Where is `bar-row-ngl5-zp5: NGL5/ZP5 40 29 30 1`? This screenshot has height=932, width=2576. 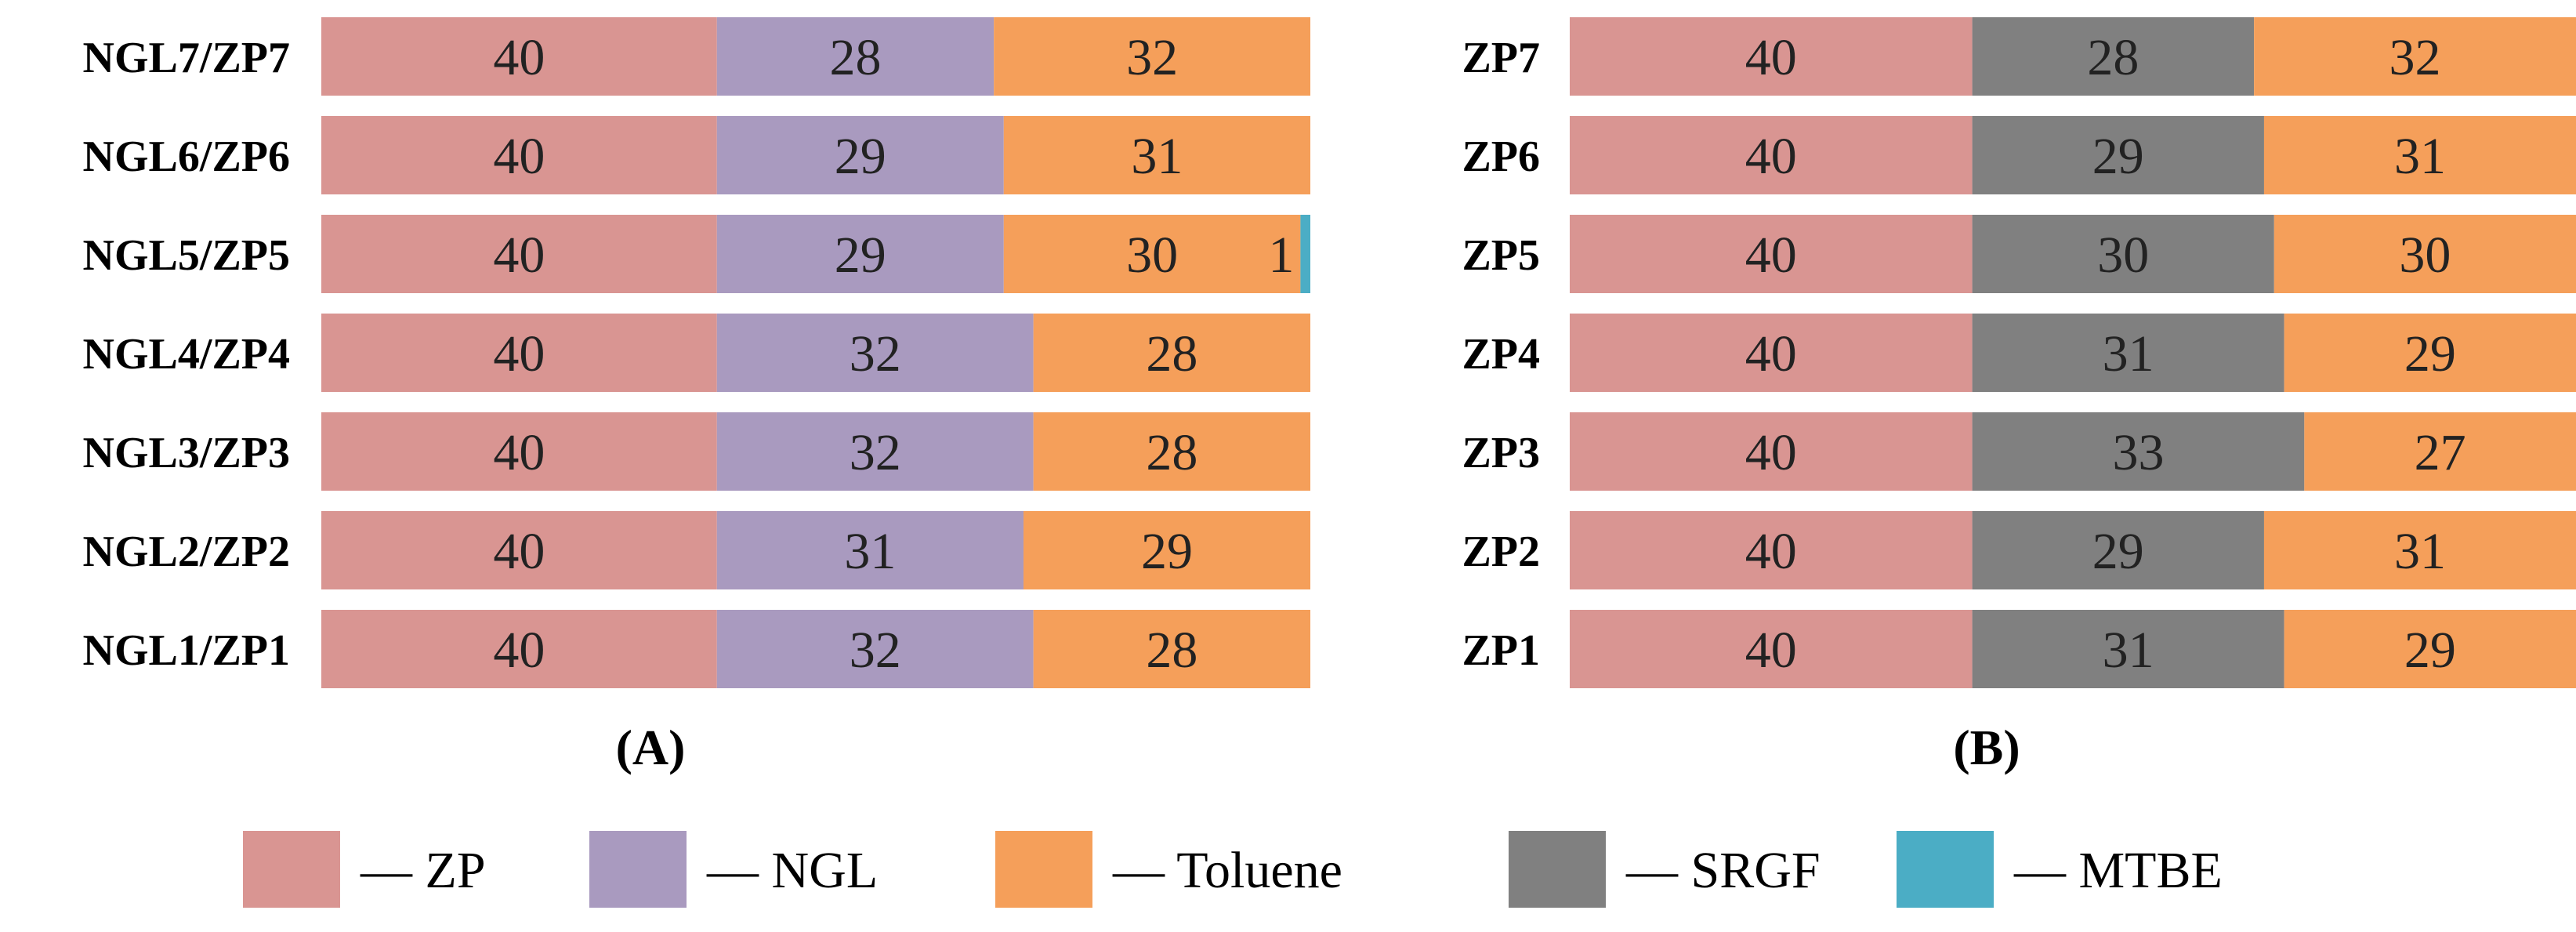 bar-row-ngl5-zp5: NGL5/ZP5 40 29 30 1 is located at coordinates (696, 254).